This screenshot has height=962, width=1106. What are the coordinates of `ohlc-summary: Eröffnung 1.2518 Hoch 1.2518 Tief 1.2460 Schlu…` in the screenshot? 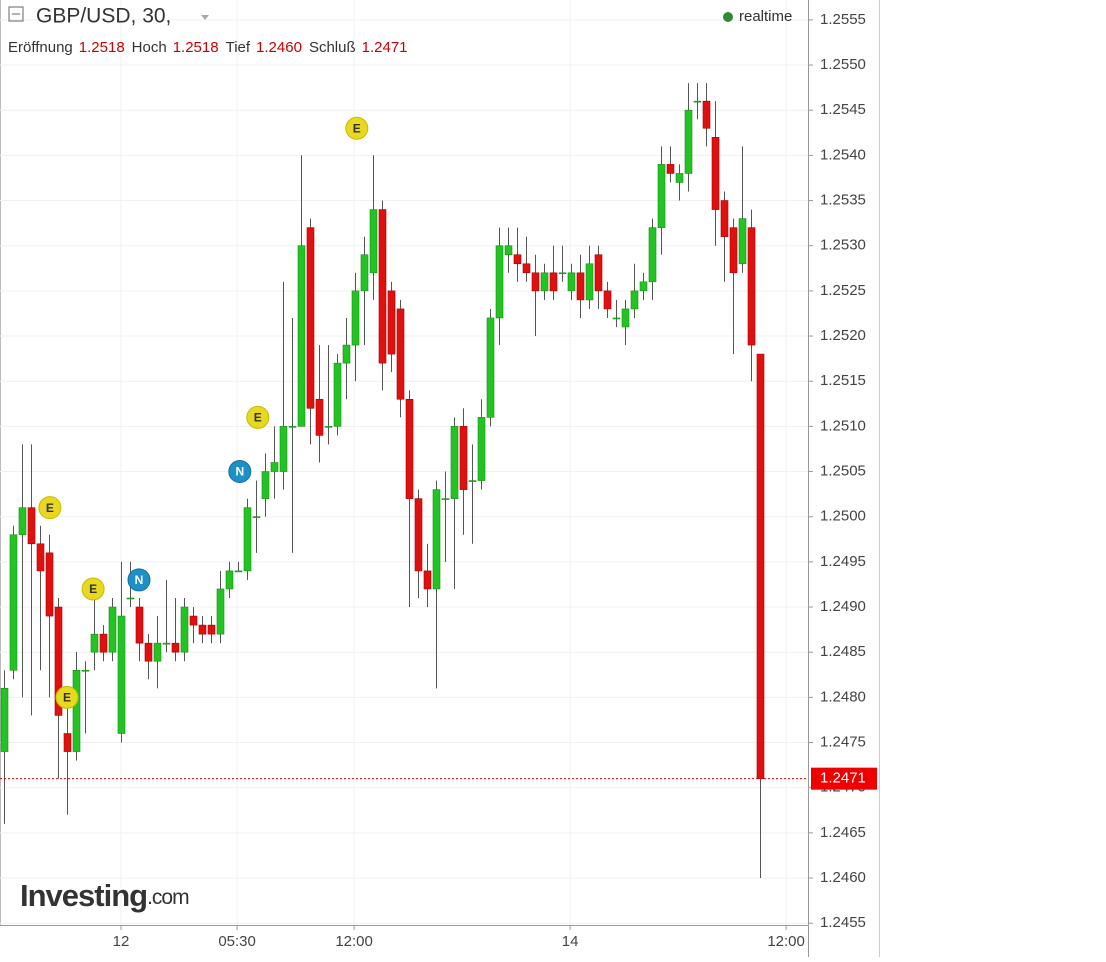 It's located at (208, 47).